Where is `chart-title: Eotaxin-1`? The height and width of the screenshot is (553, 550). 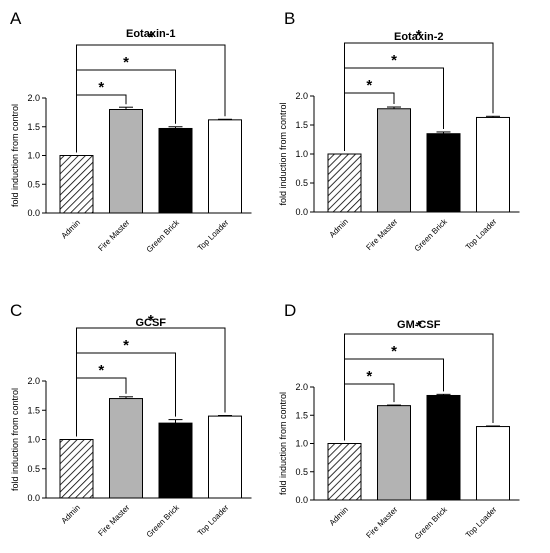
chart-title: Eotaxin-1 is located at coordinates (151, 34).